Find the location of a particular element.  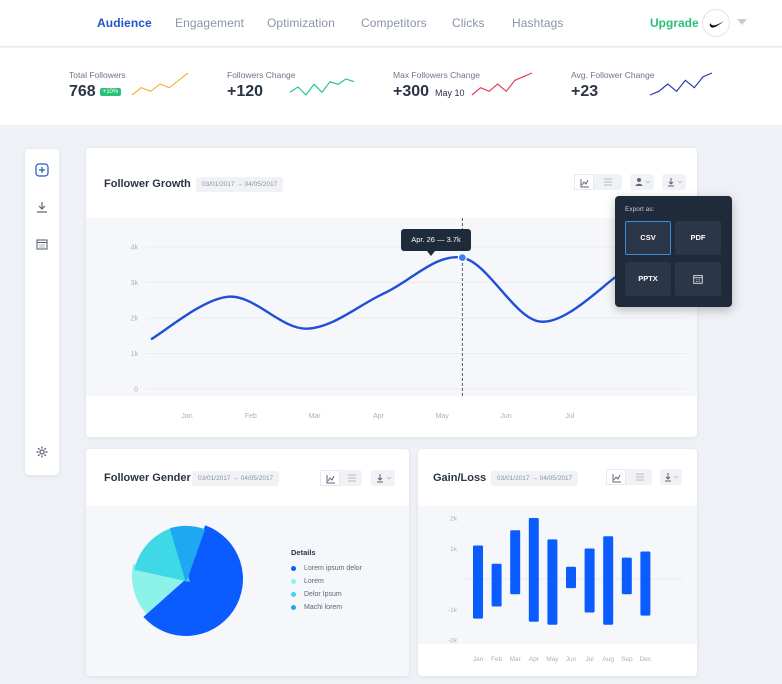

x-tick-label: Sep is located at coordinates (627, 659).